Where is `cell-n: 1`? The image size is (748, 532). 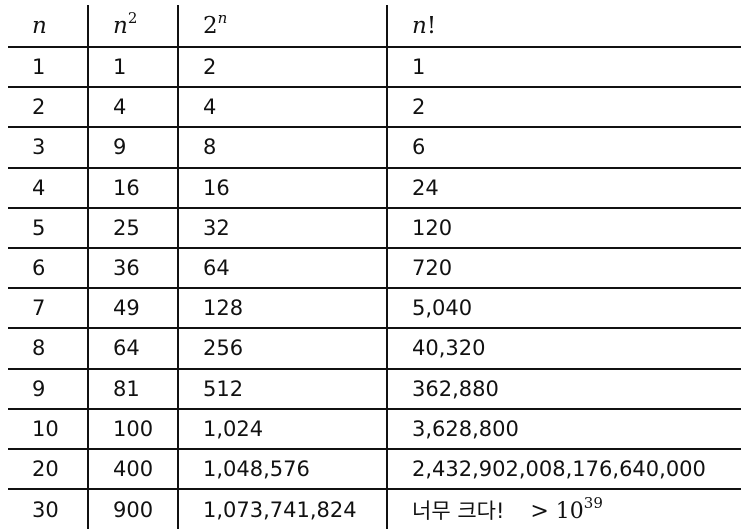
cell-n: 1 is located at coordinates (48, 68).